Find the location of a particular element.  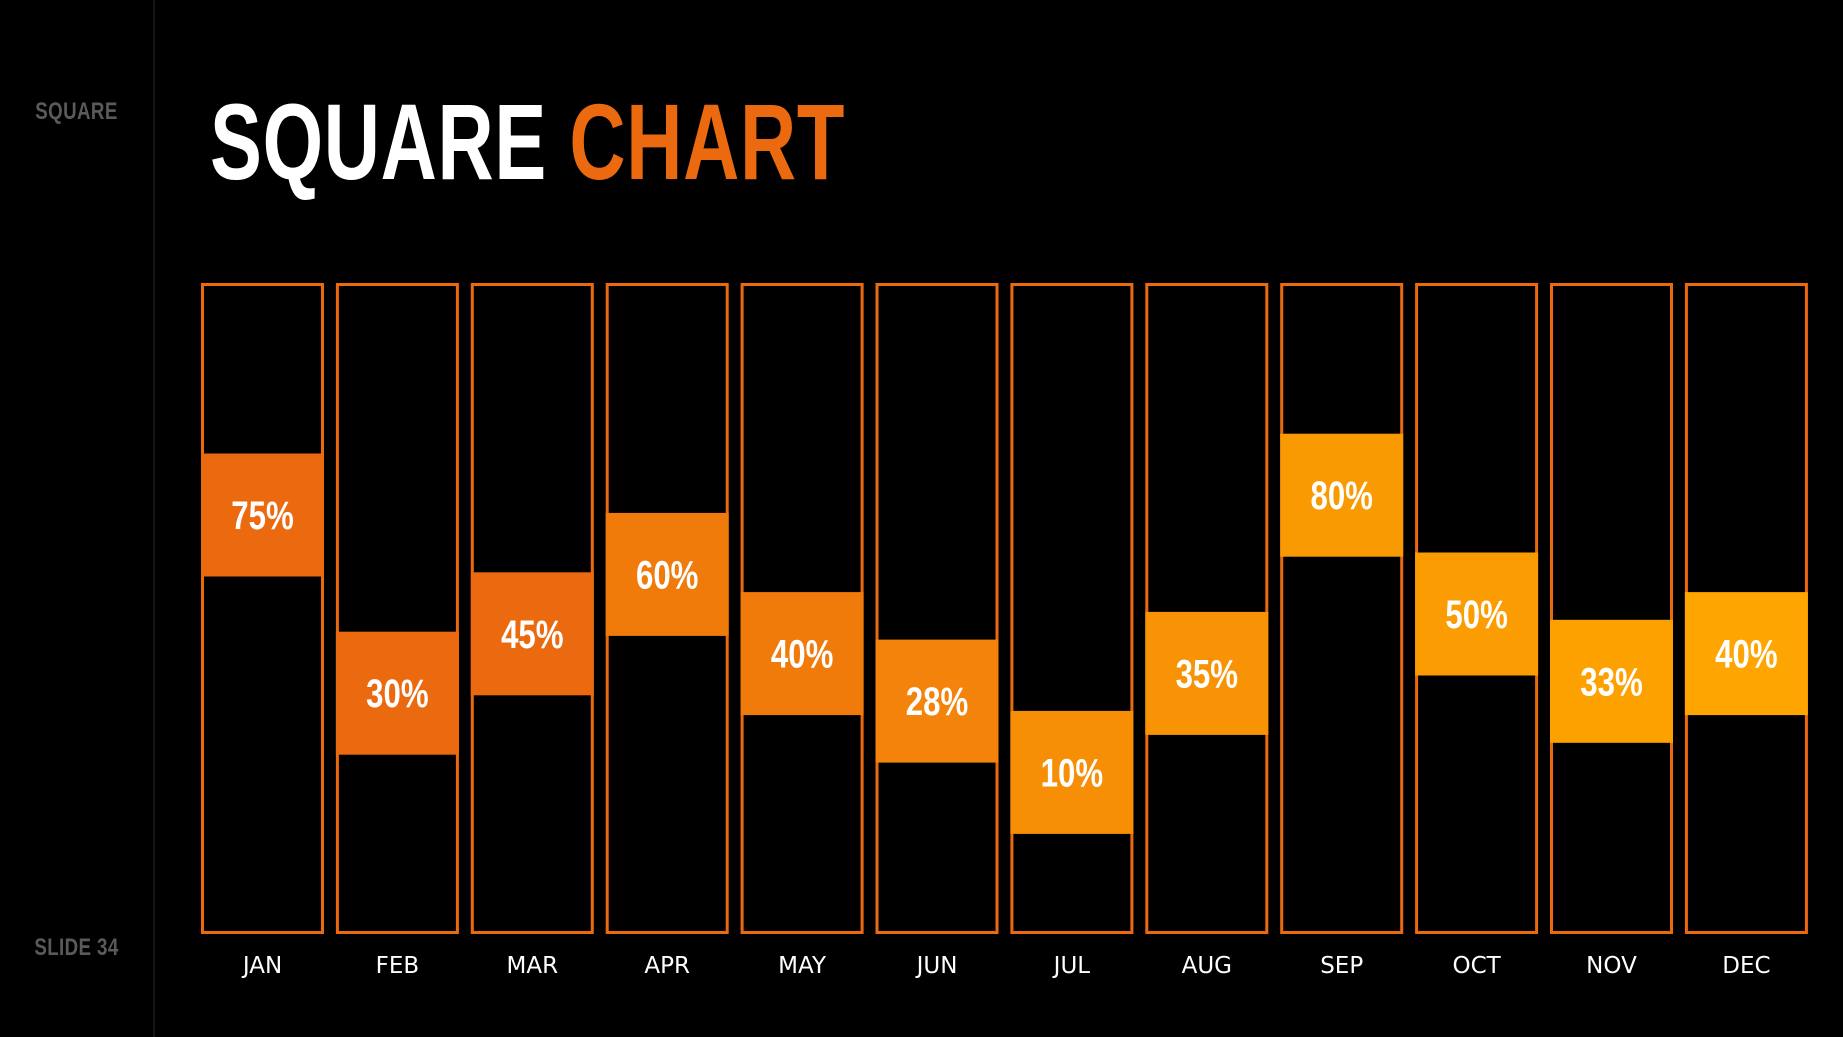

bar-group-mar: 45% MAR is located at coordinates (532, 631).